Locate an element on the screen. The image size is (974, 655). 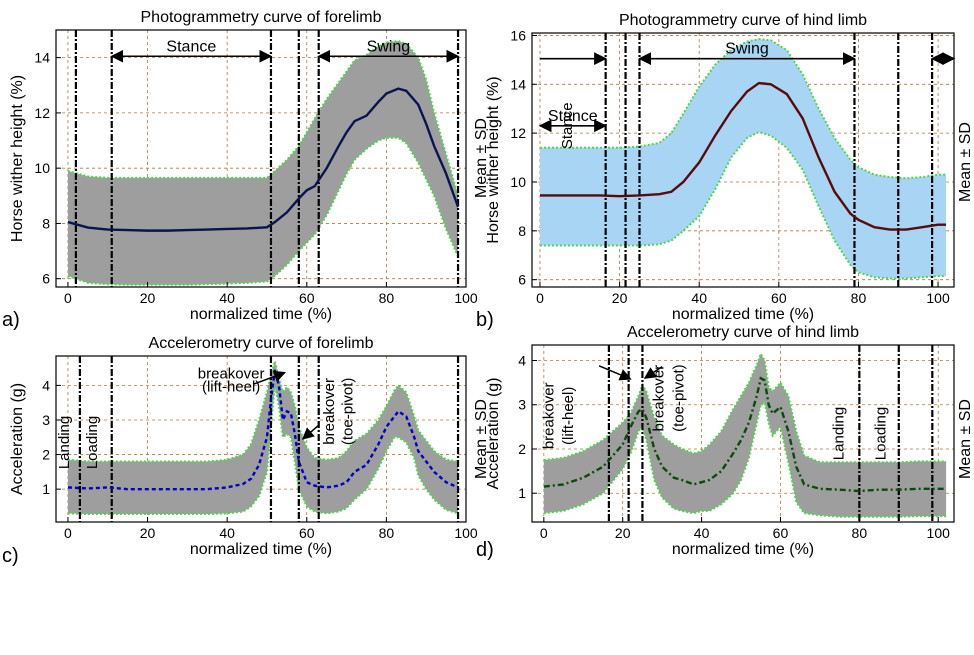
y-tick-label: 16 is located at coordinates (518, 35).